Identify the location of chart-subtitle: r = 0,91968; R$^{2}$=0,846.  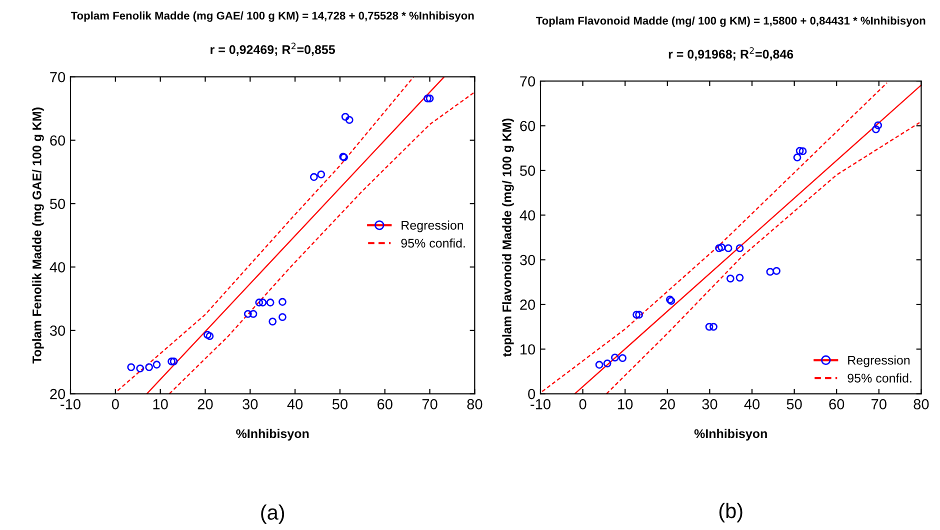
(731, 53).